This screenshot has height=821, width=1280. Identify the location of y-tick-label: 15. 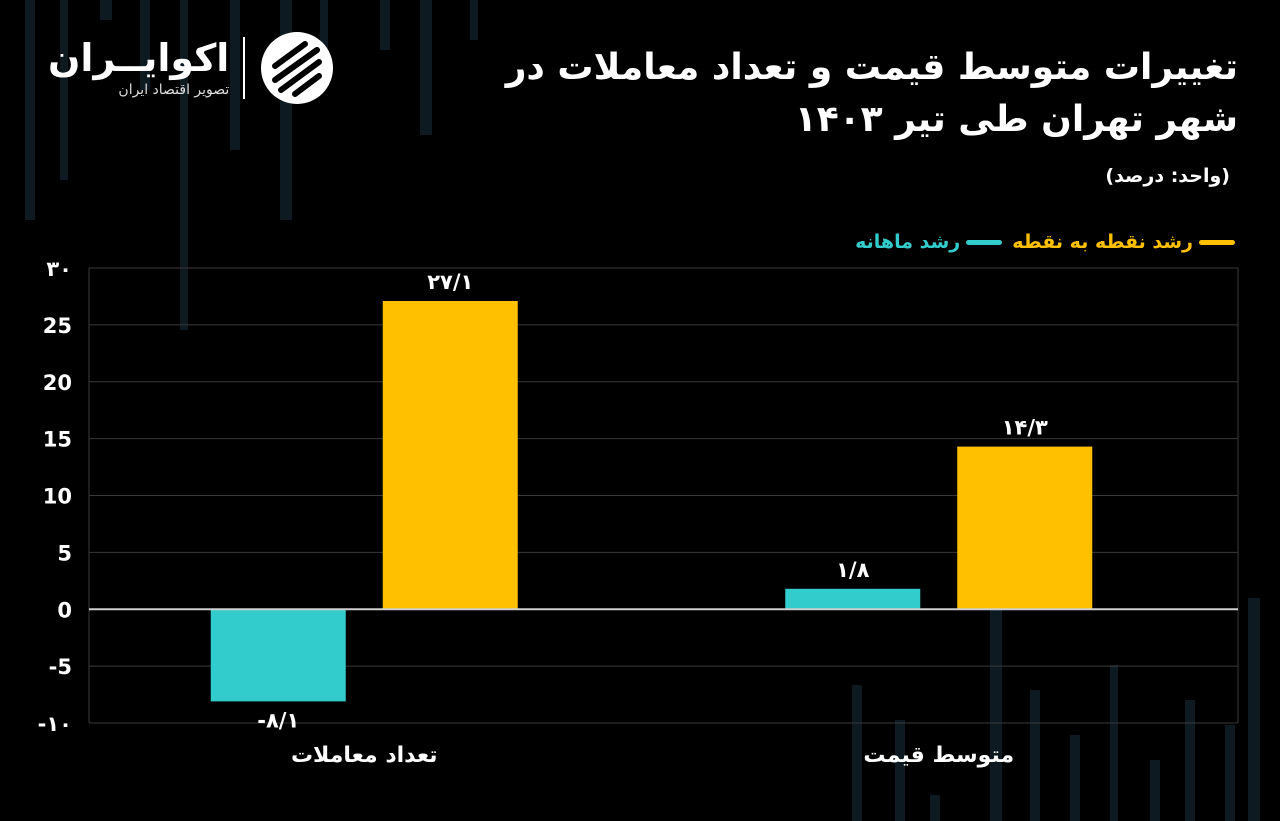
(57, 440).